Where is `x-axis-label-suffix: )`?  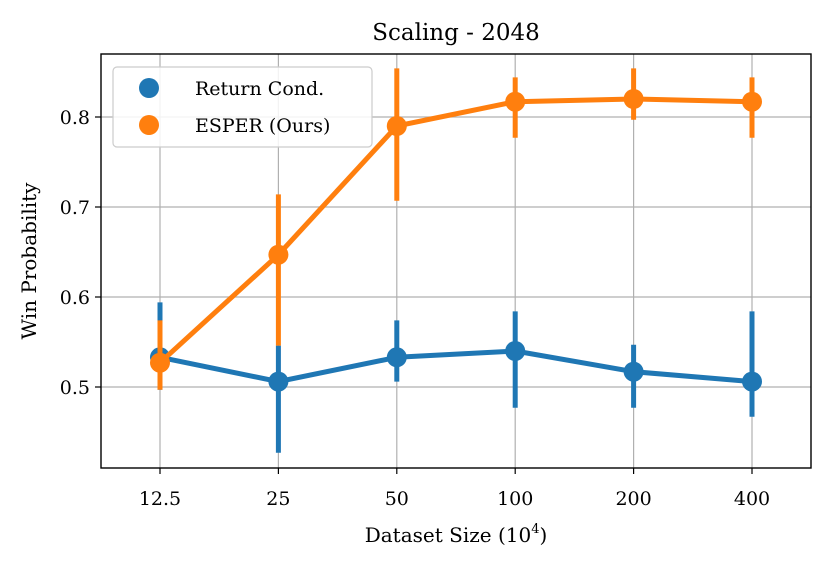
x-axis-label-suffix: ) is located at coordinates (543, 535).